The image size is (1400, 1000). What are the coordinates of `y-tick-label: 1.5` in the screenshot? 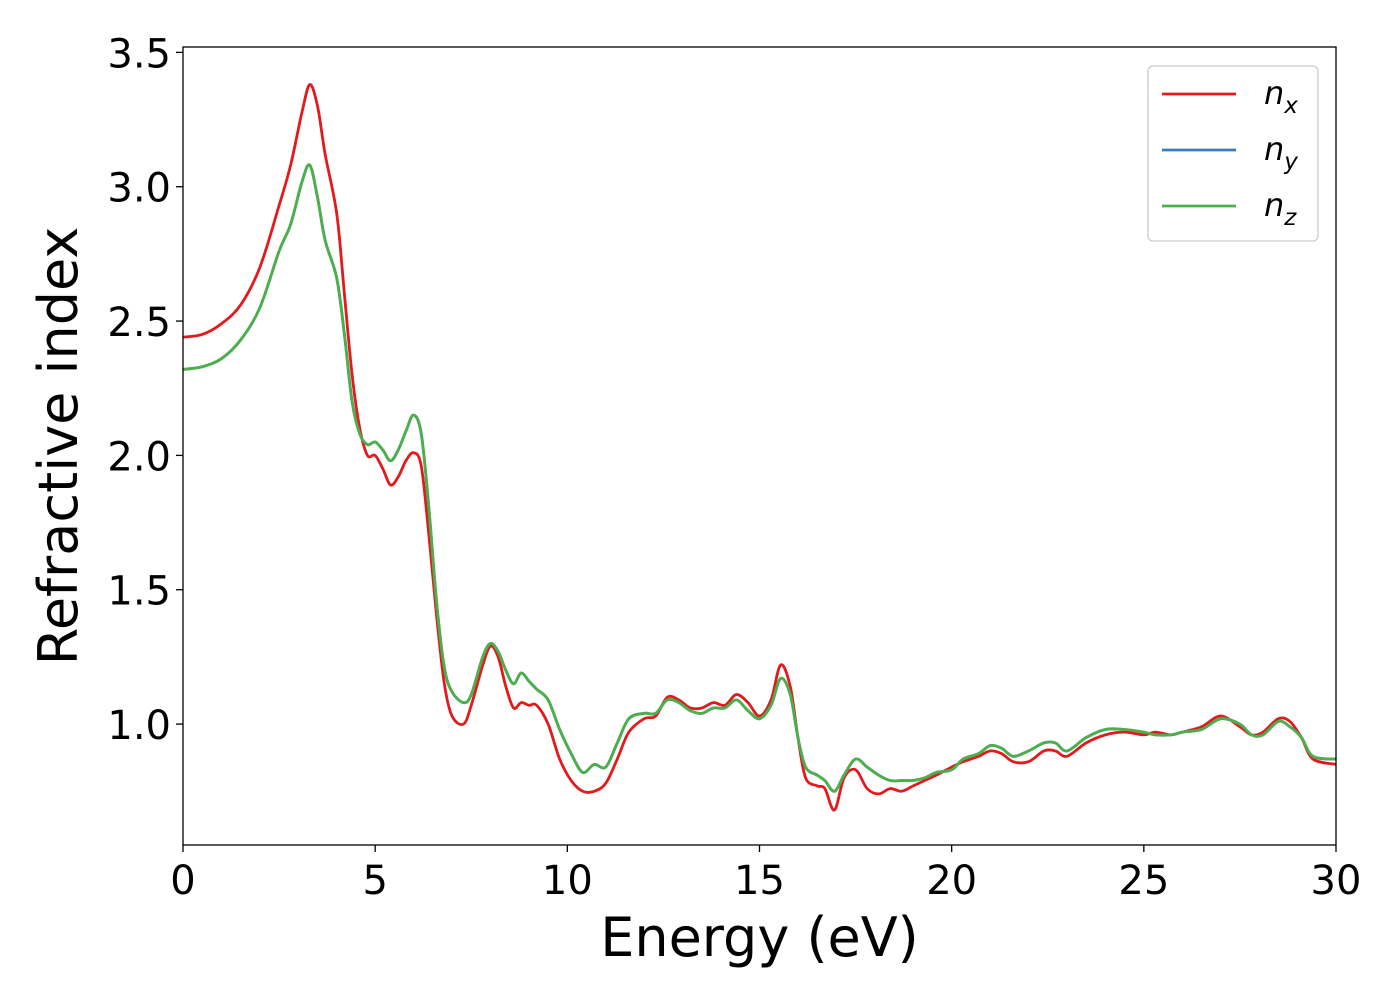 It's located at (139, 592).